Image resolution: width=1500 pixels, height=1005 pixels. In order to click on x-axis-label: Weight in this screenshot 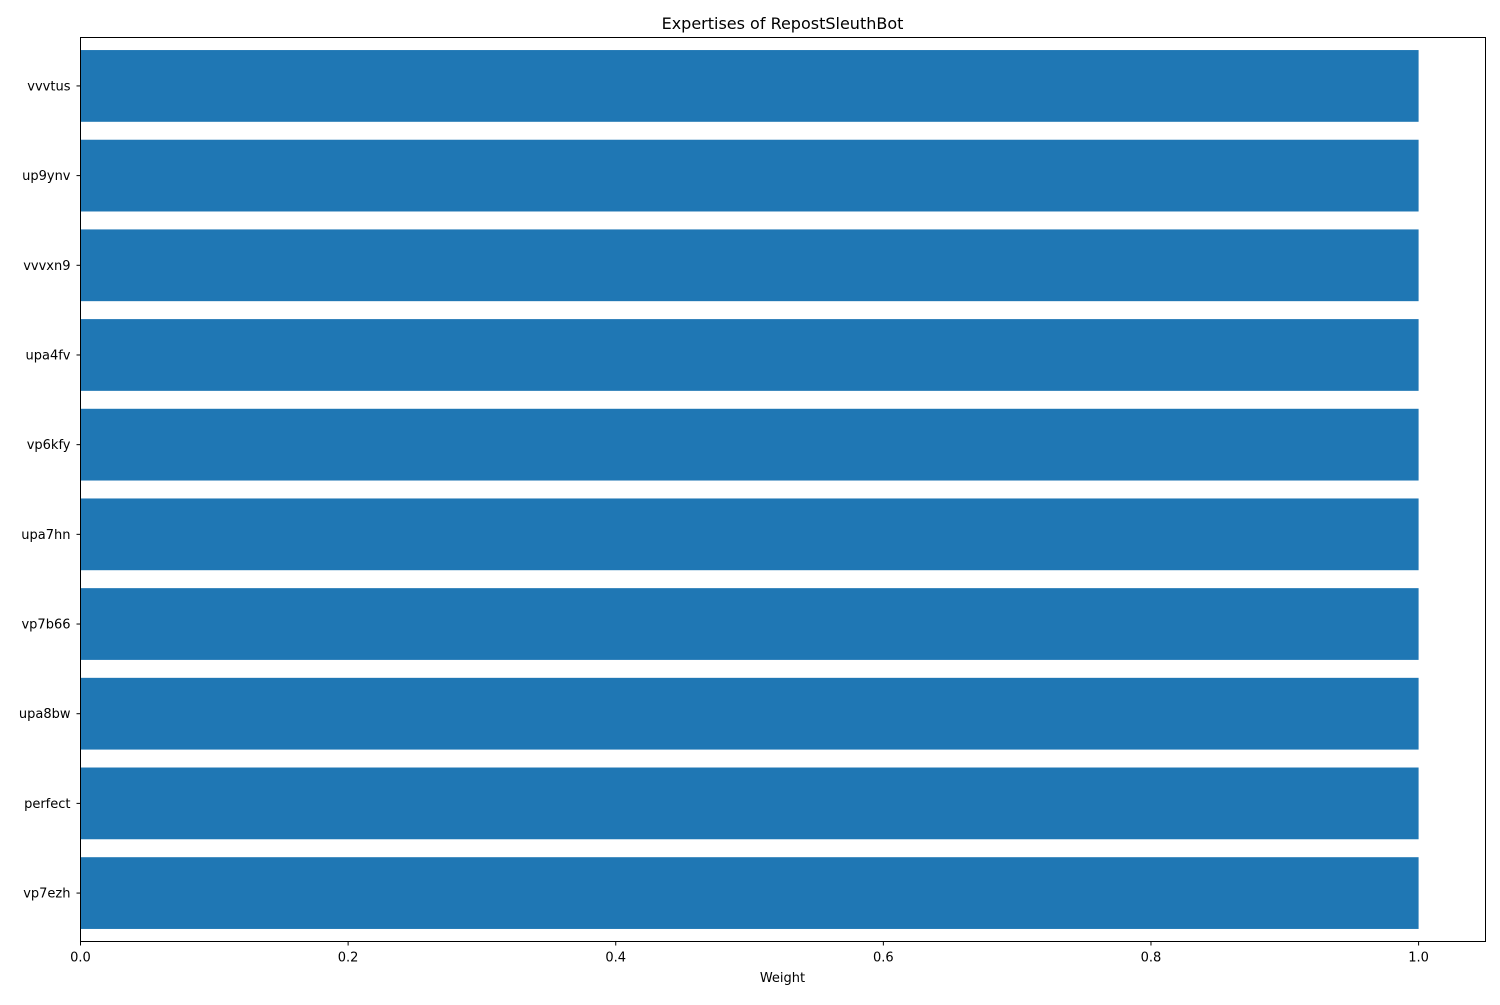, I will do `click(782, 978)`.